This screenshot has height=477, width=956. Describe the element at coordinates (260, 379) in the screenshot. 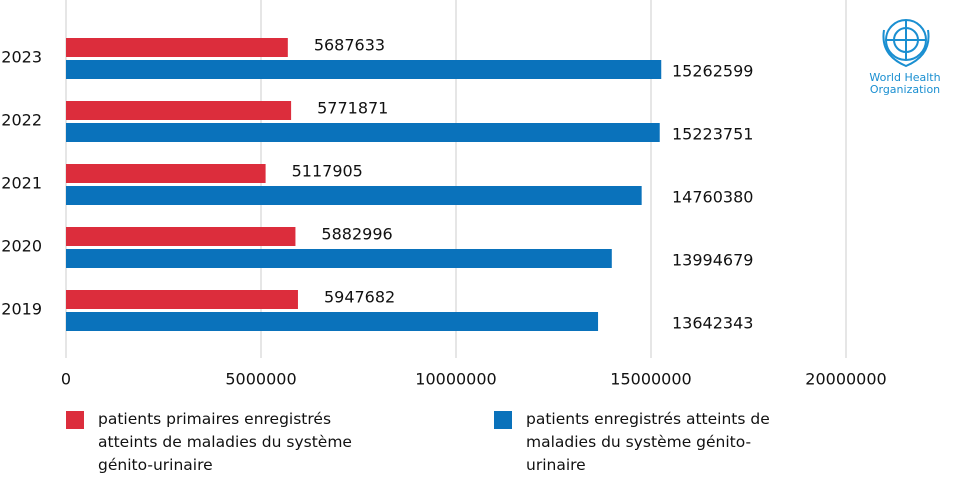

I see `x-tick-label: 5000000` at that location.